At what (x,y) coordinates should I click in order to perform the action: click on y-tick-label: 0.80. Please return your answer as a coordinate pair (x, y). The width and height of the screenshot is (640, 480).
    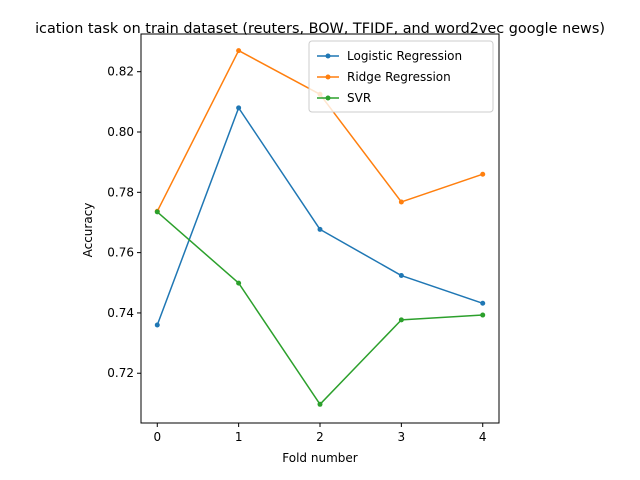
    Looking at the image, I should click on (120, 132).